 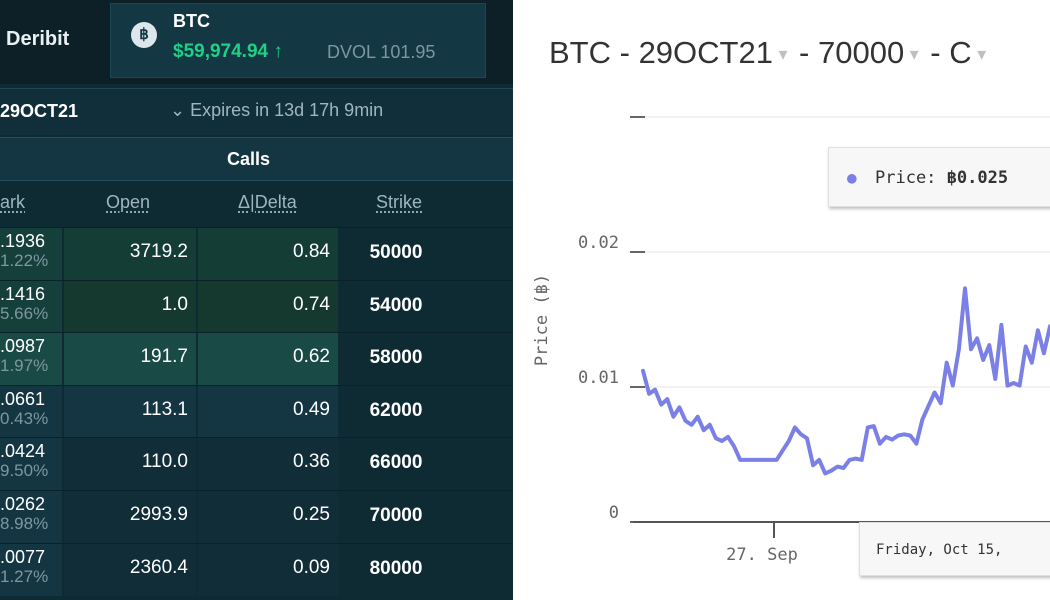 I want to click on title-asset: BTC, so click(x=580, y=52).